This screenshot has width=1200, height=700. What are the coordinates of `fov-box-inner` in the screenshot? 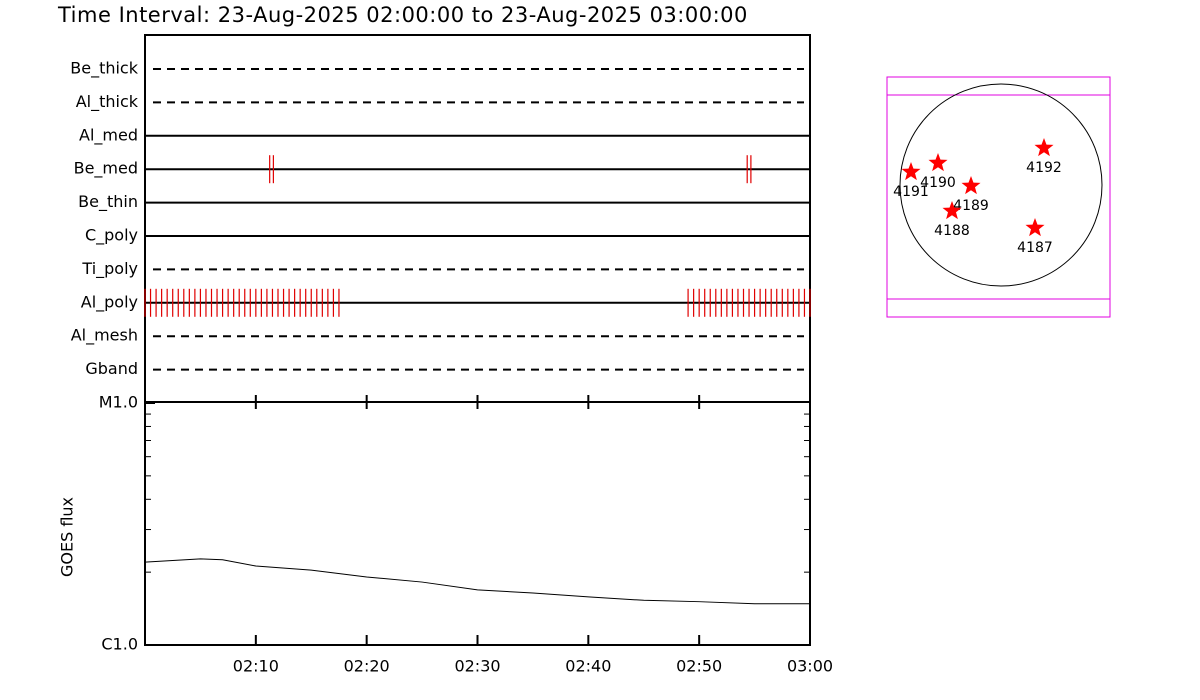 It's located at (998, 197).